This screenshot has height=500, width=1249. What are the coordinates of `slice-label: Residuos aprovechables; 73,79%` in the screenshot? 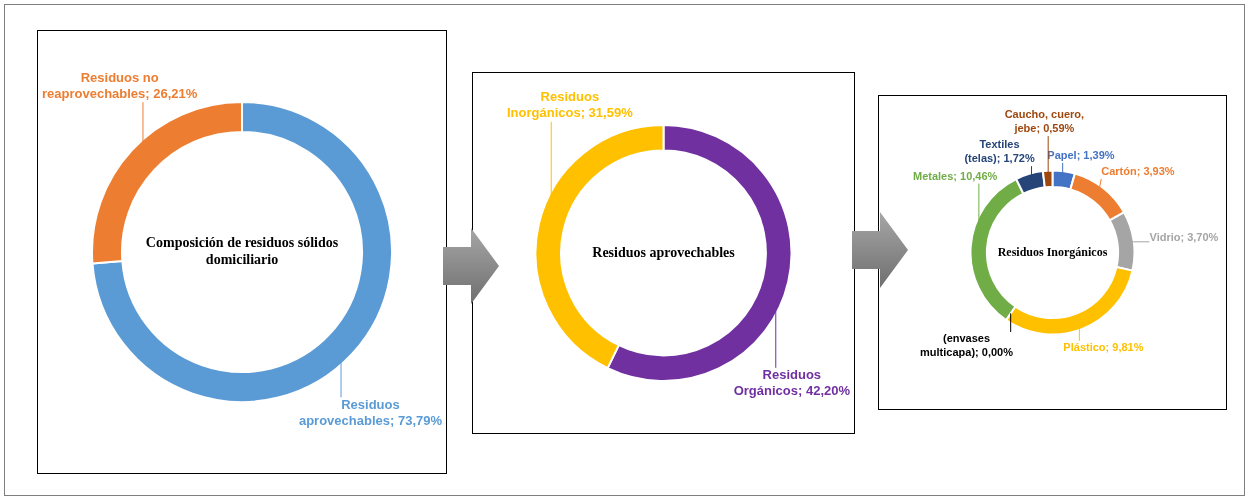 It's located at (370, 412).